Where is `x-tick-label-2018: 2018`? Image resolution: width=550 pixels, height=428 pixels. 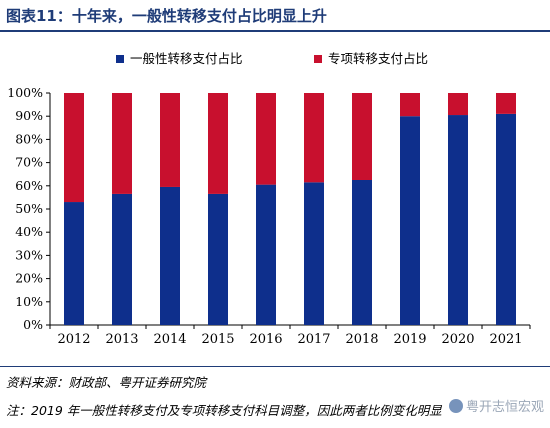
x-tick-label-2018: 2018 is located at coordinates (361, 339).